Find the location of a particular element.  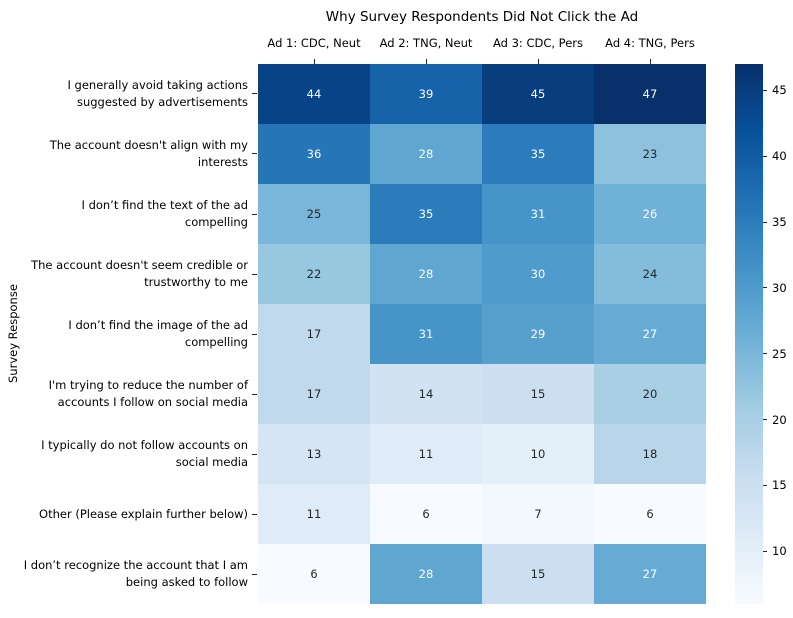

heatmap-cell: 20 is located at coordinates (650, 394).